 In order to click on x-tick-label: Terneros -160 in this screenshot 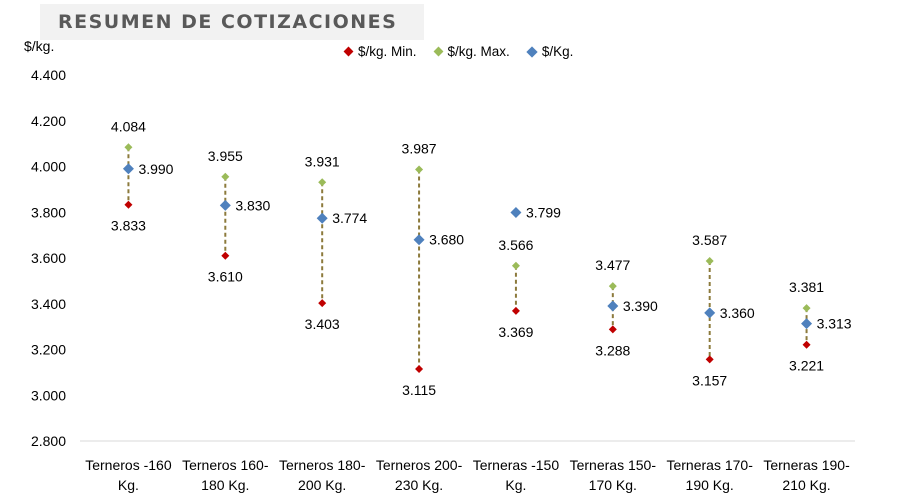, I will do `click(128, 465)`.